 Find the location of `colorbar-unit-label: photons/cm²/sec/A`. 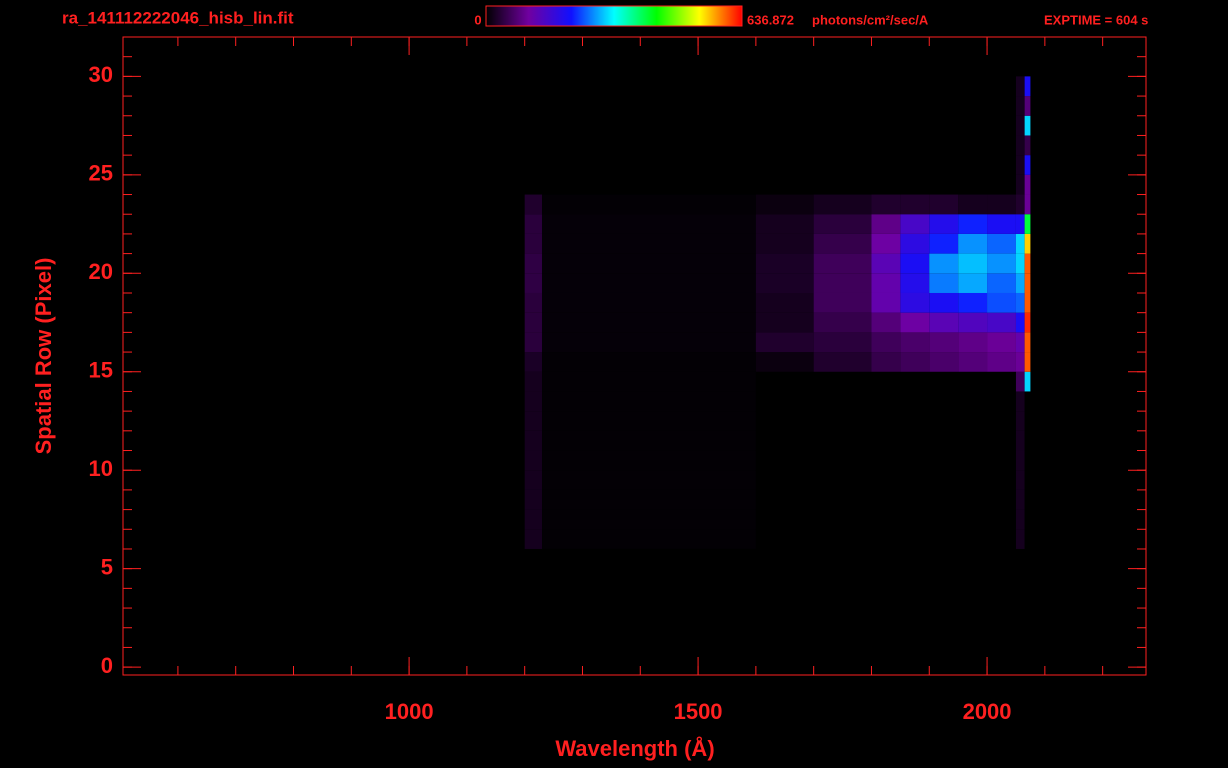

colorbar-unit-label: photons/cm²/sec/A is located at coordinates (870, 19).